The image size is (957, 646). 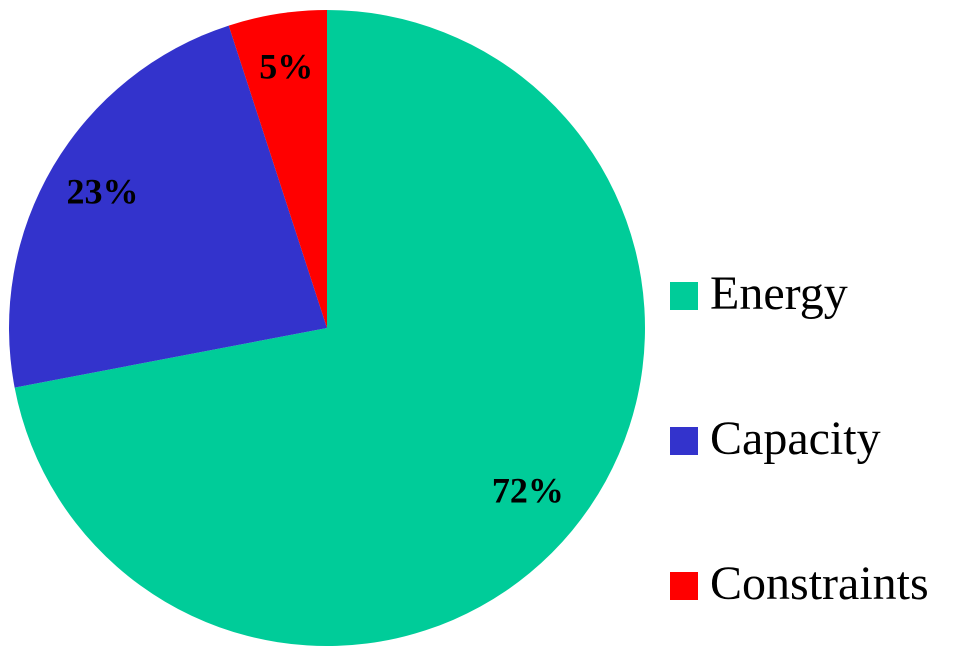 I want to click on legend-label: Capacity, so click(x=795, y=438).